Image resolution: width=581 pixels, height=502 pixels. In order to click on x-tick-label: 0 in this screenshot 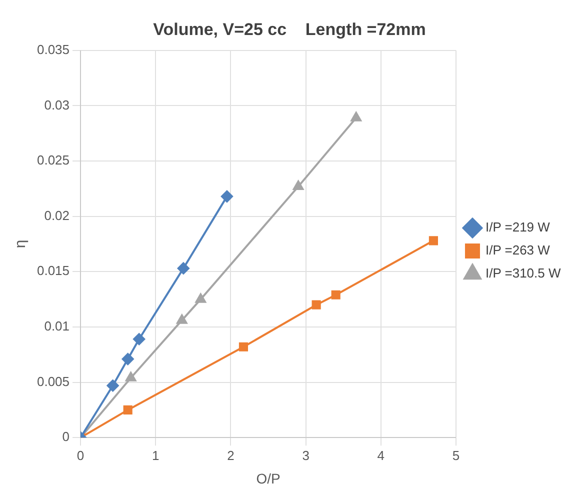, I will do `click(80, 455)`.